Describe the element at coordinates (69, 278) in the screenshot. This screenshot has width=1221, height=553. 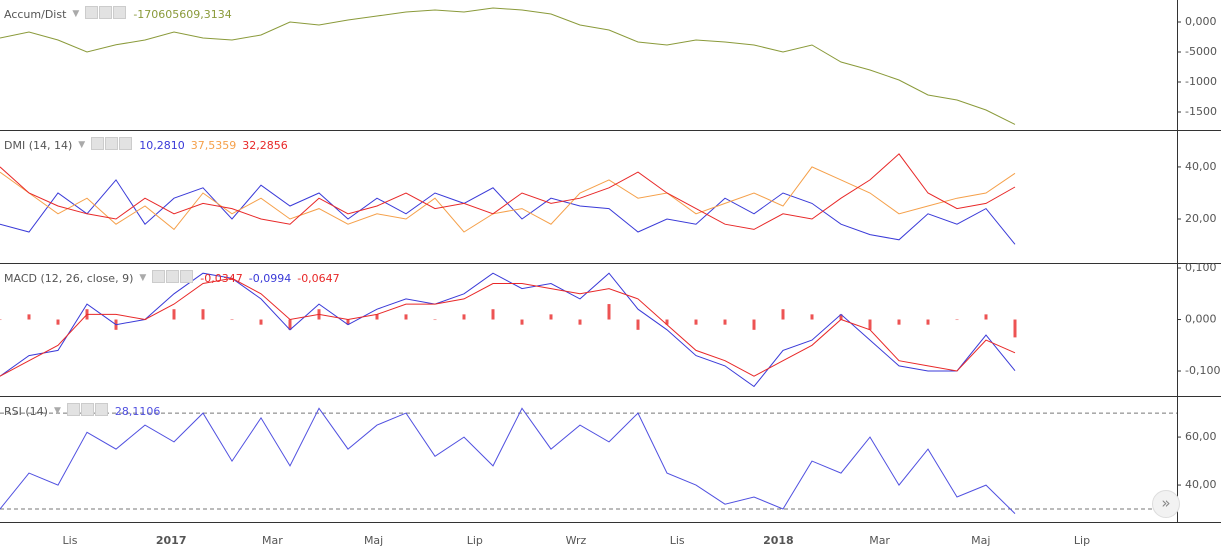
I see `indicator-title: MACD (12, 26, close, 9)` at that location.